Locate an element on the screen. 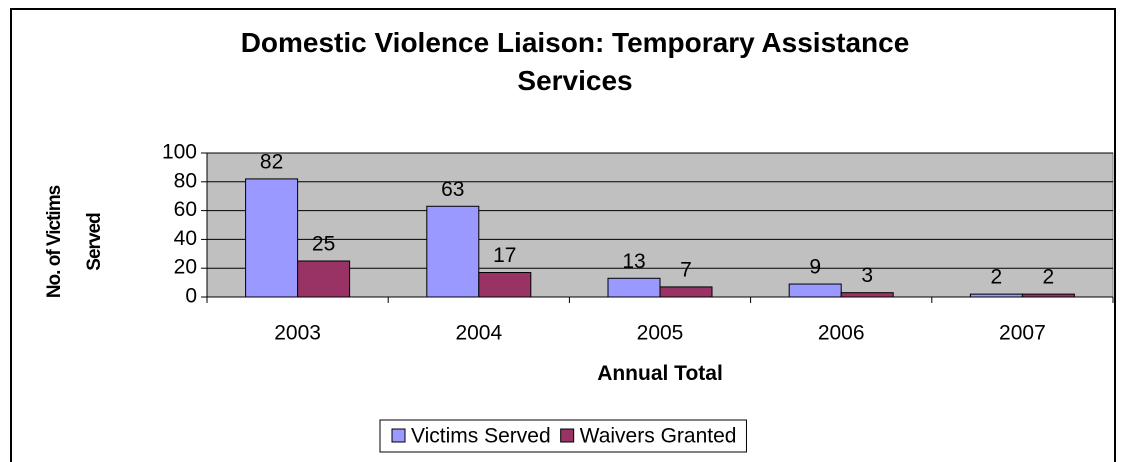 This screenshot has height=462, width=1123. y-tick-label: 60 is located at coordinates (185, 209).